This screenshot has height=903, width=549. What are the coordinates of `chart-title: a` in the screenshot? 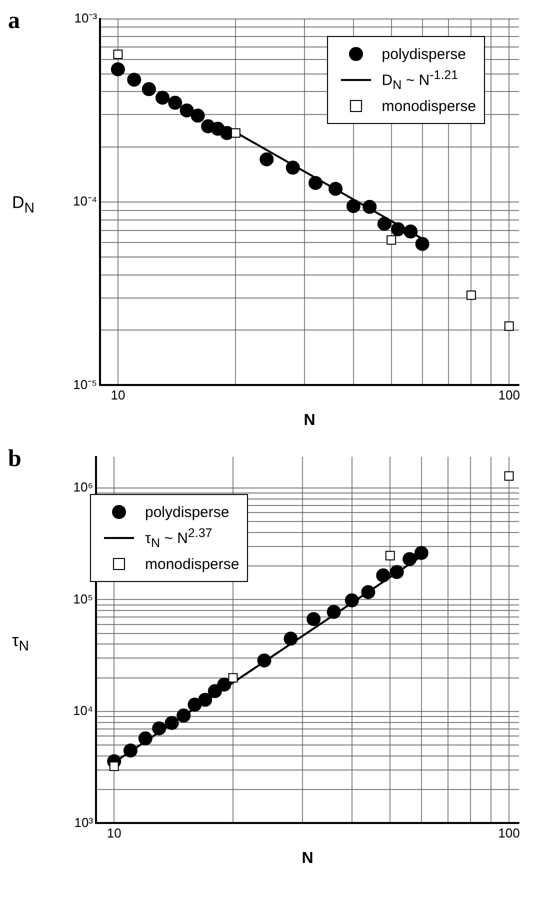 It's located at (14, 21).